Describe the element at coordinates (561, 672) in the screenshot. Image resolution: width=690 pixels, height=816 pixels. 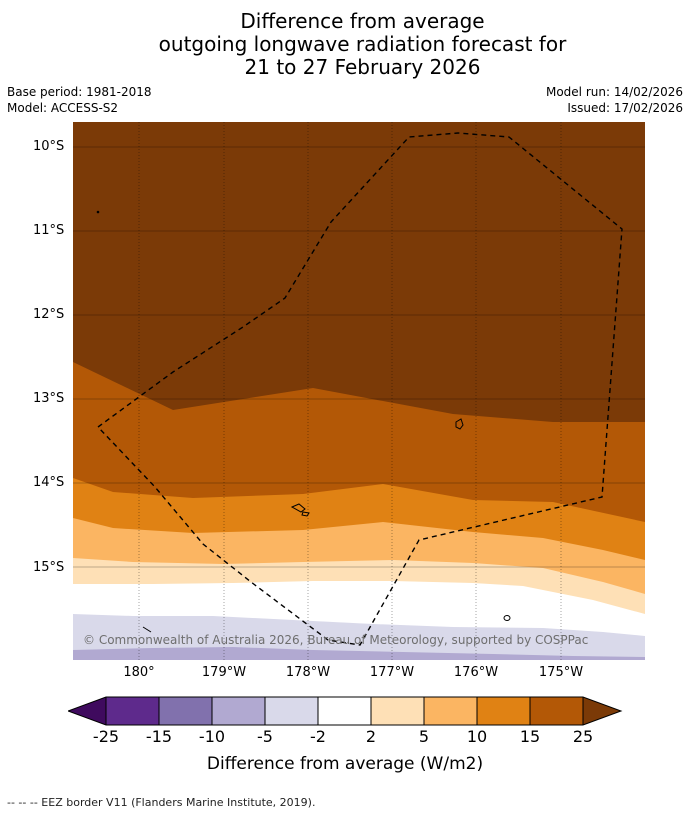
I see `longitude-label-175w: 175°W` at that location.